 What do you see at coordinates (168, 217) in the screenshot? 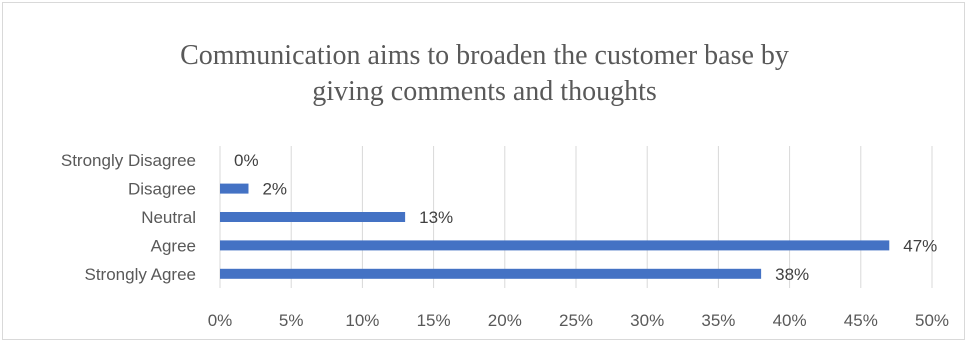
I see `category-label-2: Neutral` at bounding box center [168, 217].